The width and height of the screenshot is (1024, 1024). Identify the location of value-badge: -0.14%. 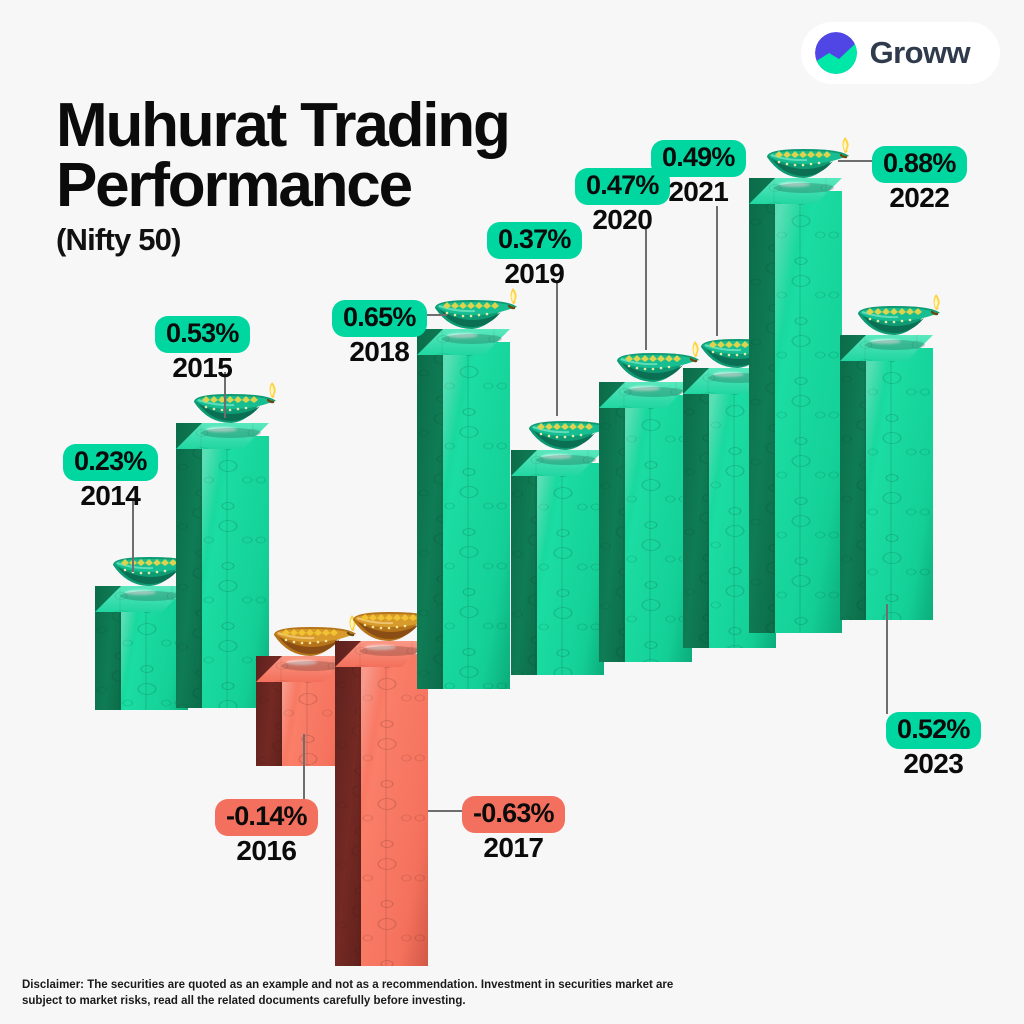
(266, 818).